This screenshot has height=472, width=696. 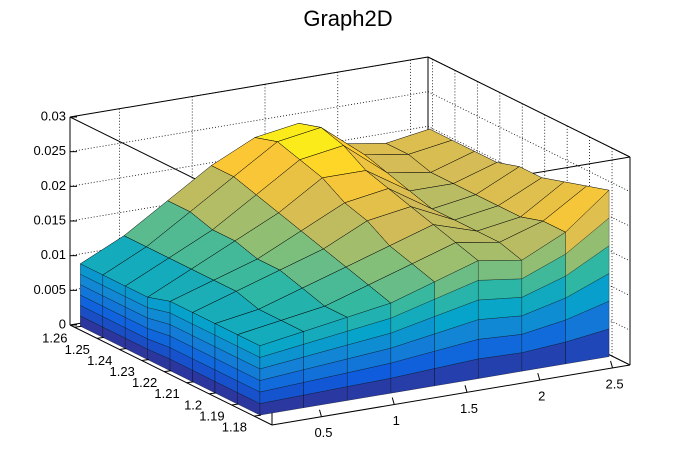 What do you see at coordinates (49, 150) in the screenshot?
I see `z-tick-label: 0.025` at bounding box center [49, 150].